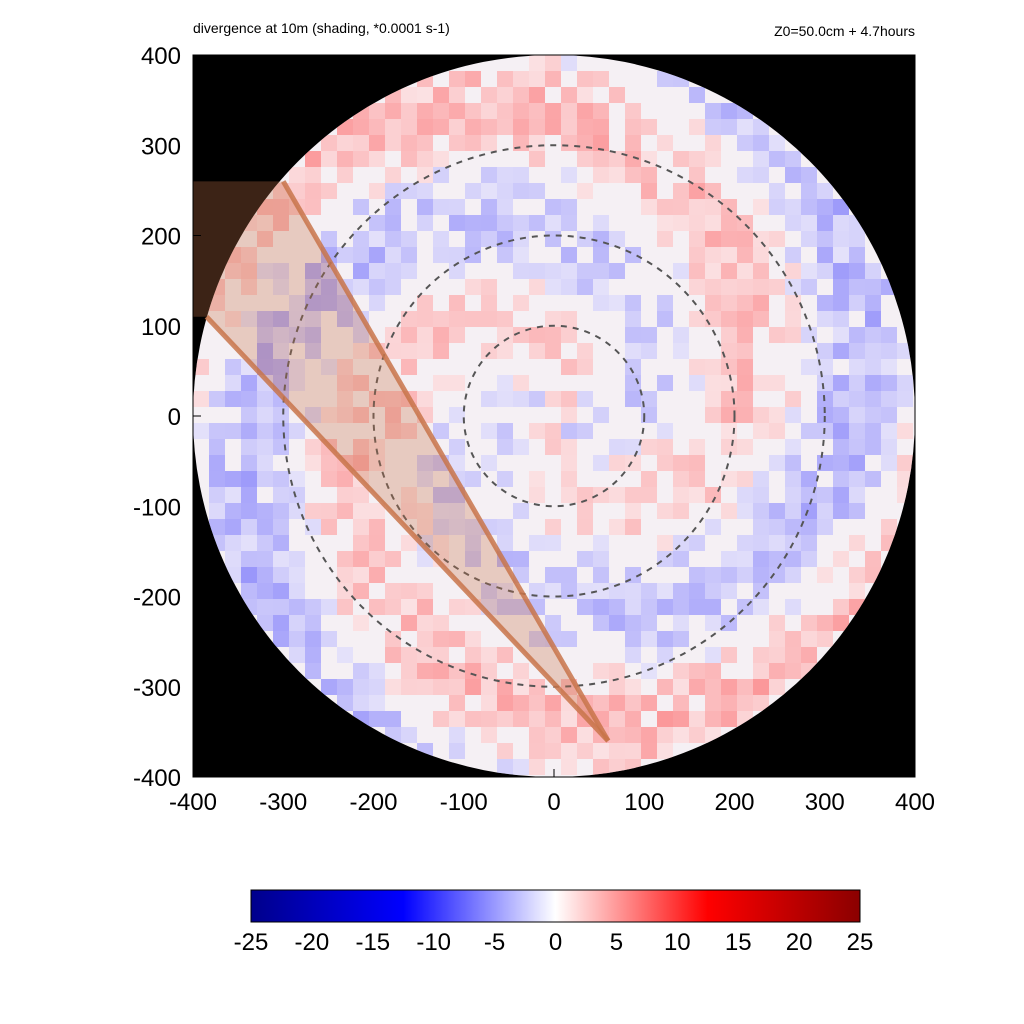 The height and width of the screenshot is (1024, 1024). Describe the element at coordinates (844, 31) in the screenshot. I see `chart-subtitle: Z0=50.0cm + 4.7hours` at that location.